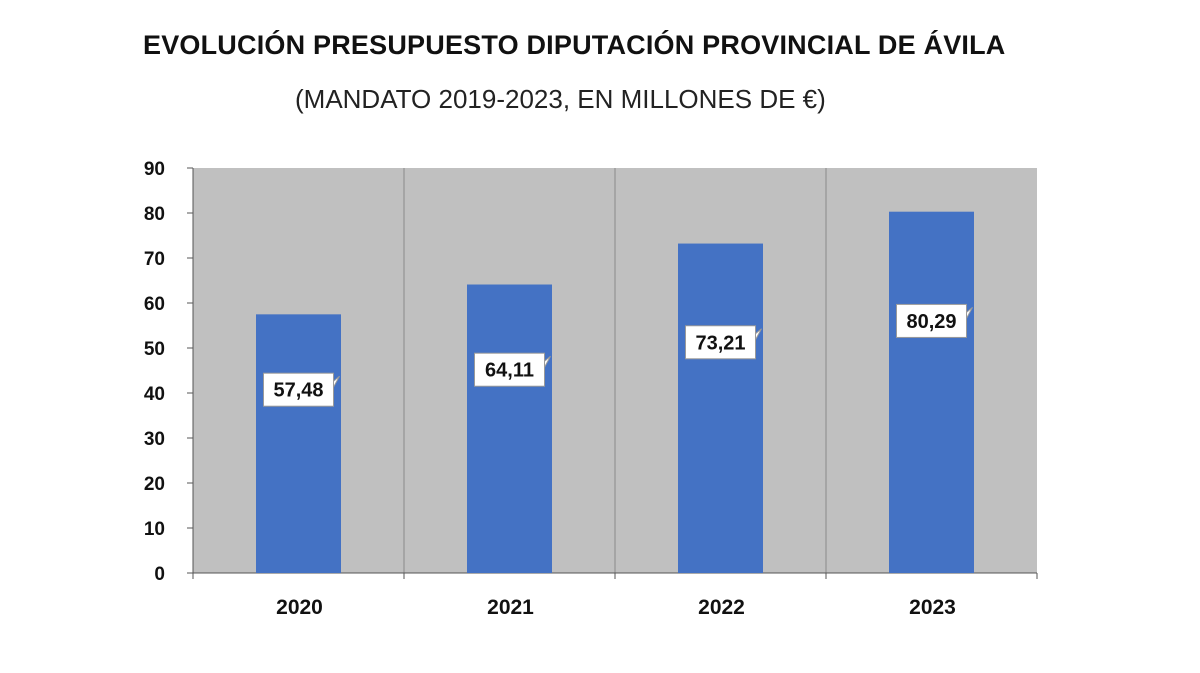  What do you see at coordinates (154, 349) in the screenshot?
I see `y-tick-label: 50` at bounding box center [154, 349].